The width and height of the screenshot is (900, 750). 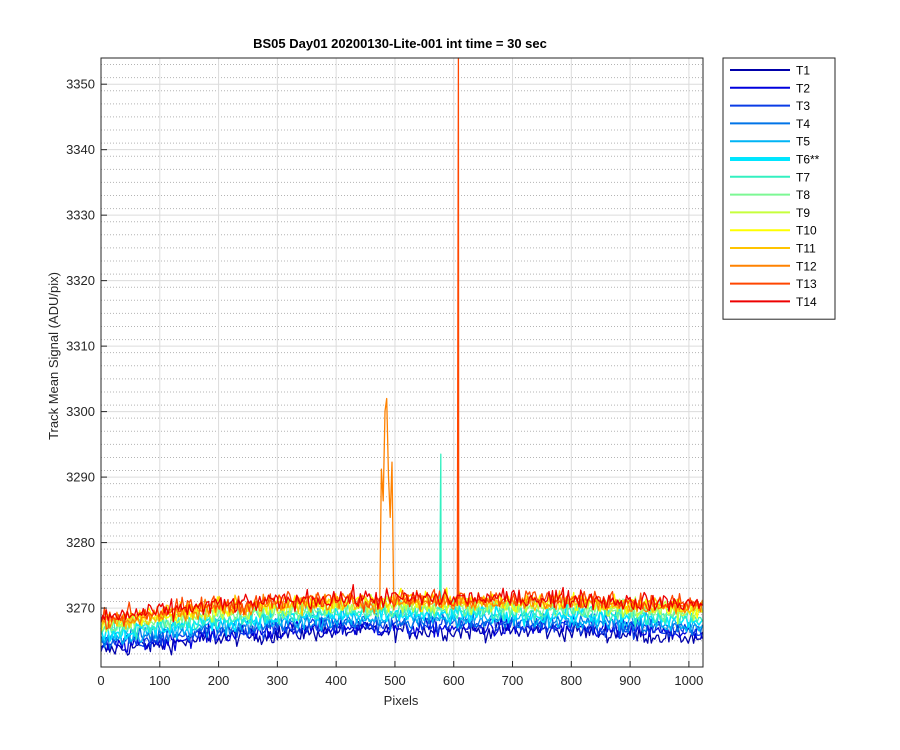 I want to click on y-tick-label: 3270, so click(x=80, y=608).